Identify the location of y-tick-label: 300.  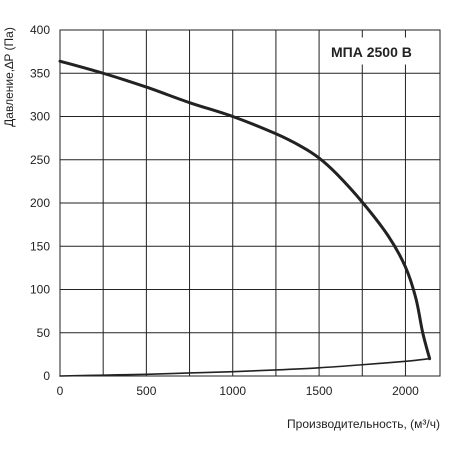
(40, 117).